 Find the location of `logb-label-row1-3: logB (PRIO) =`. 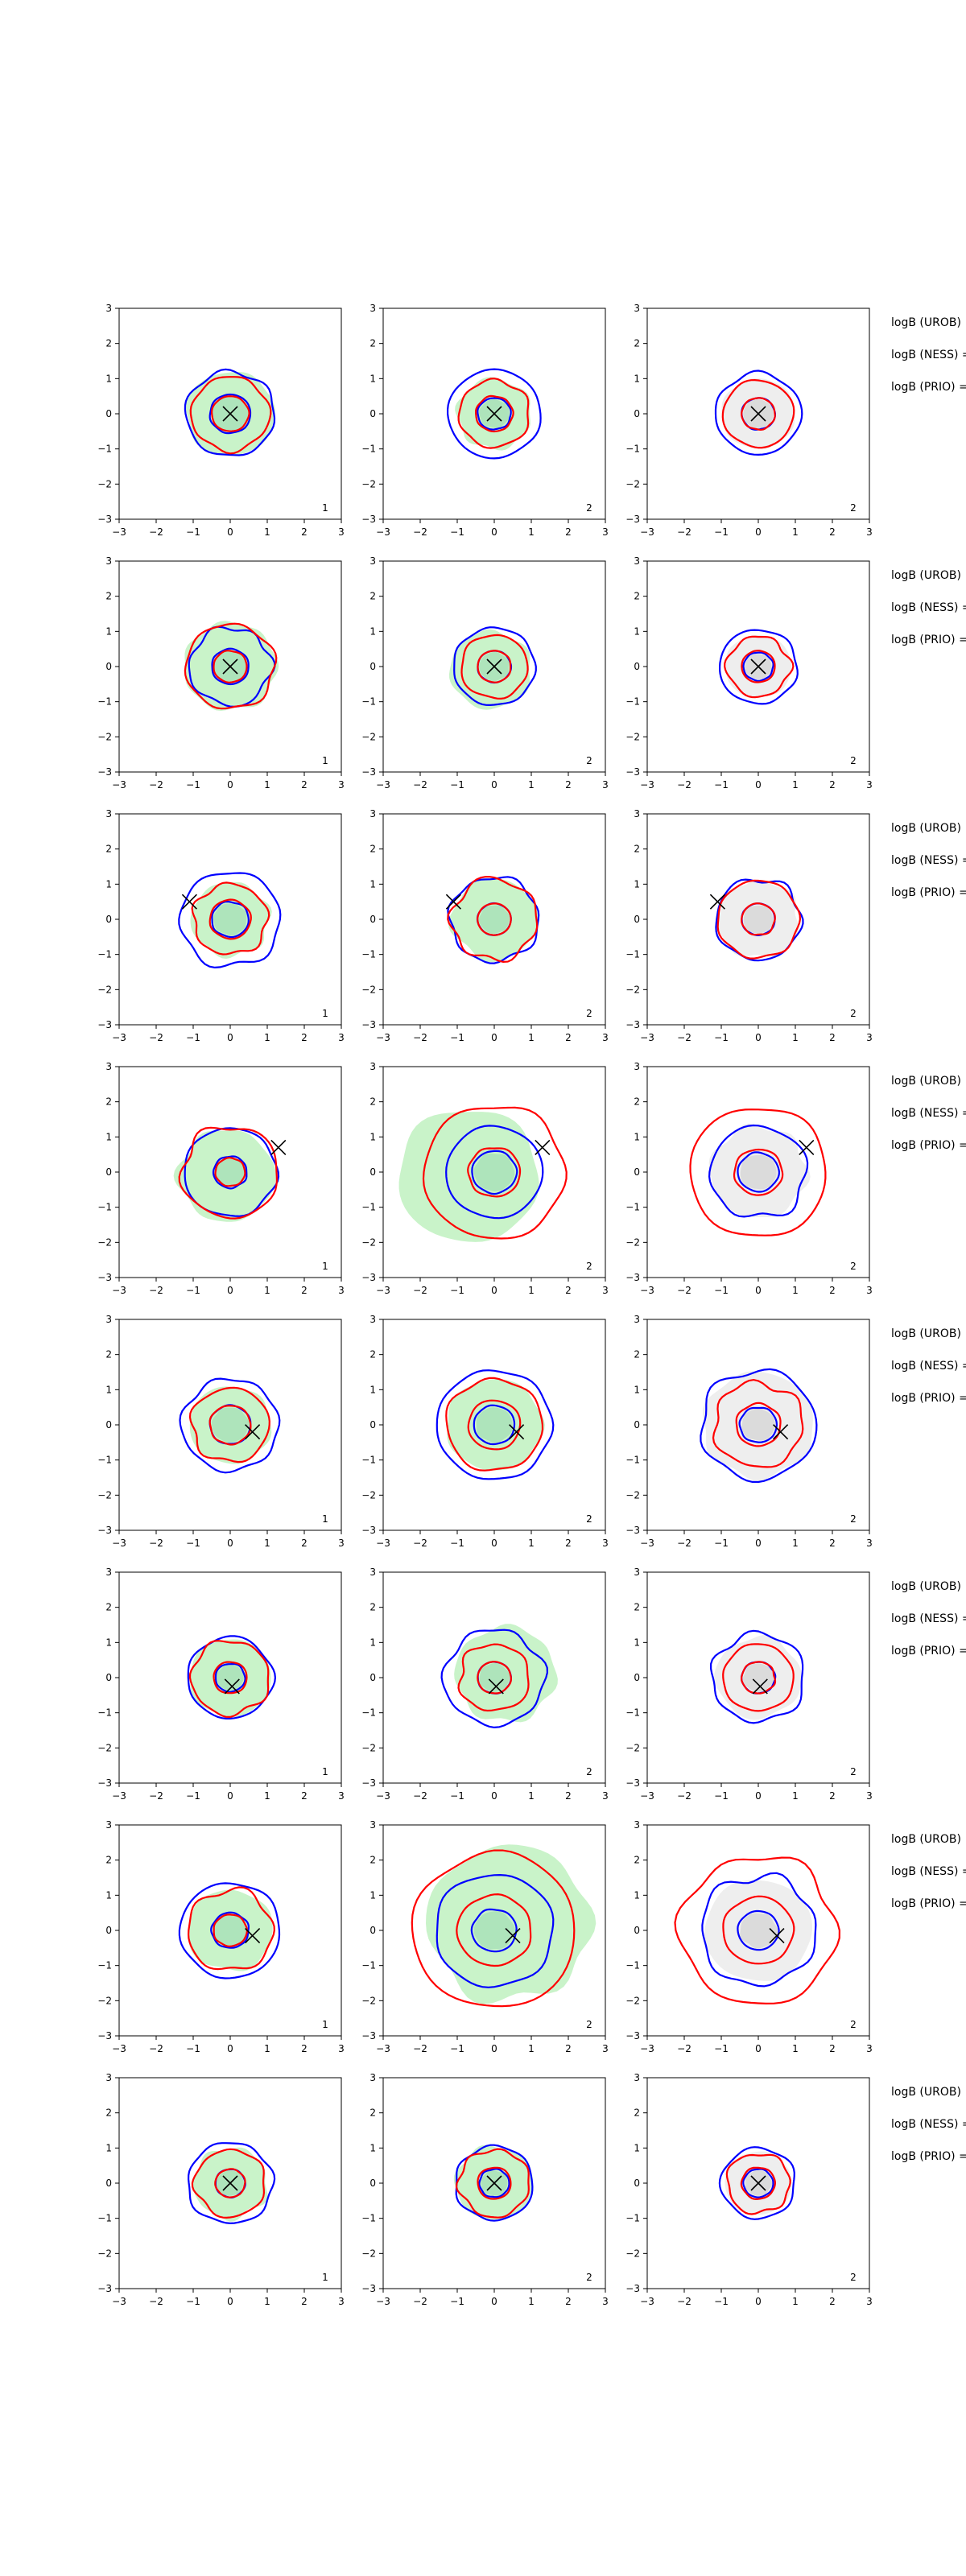

logb-label-row1-3: logB (PRIO) = is located at coordinates (928, 387).